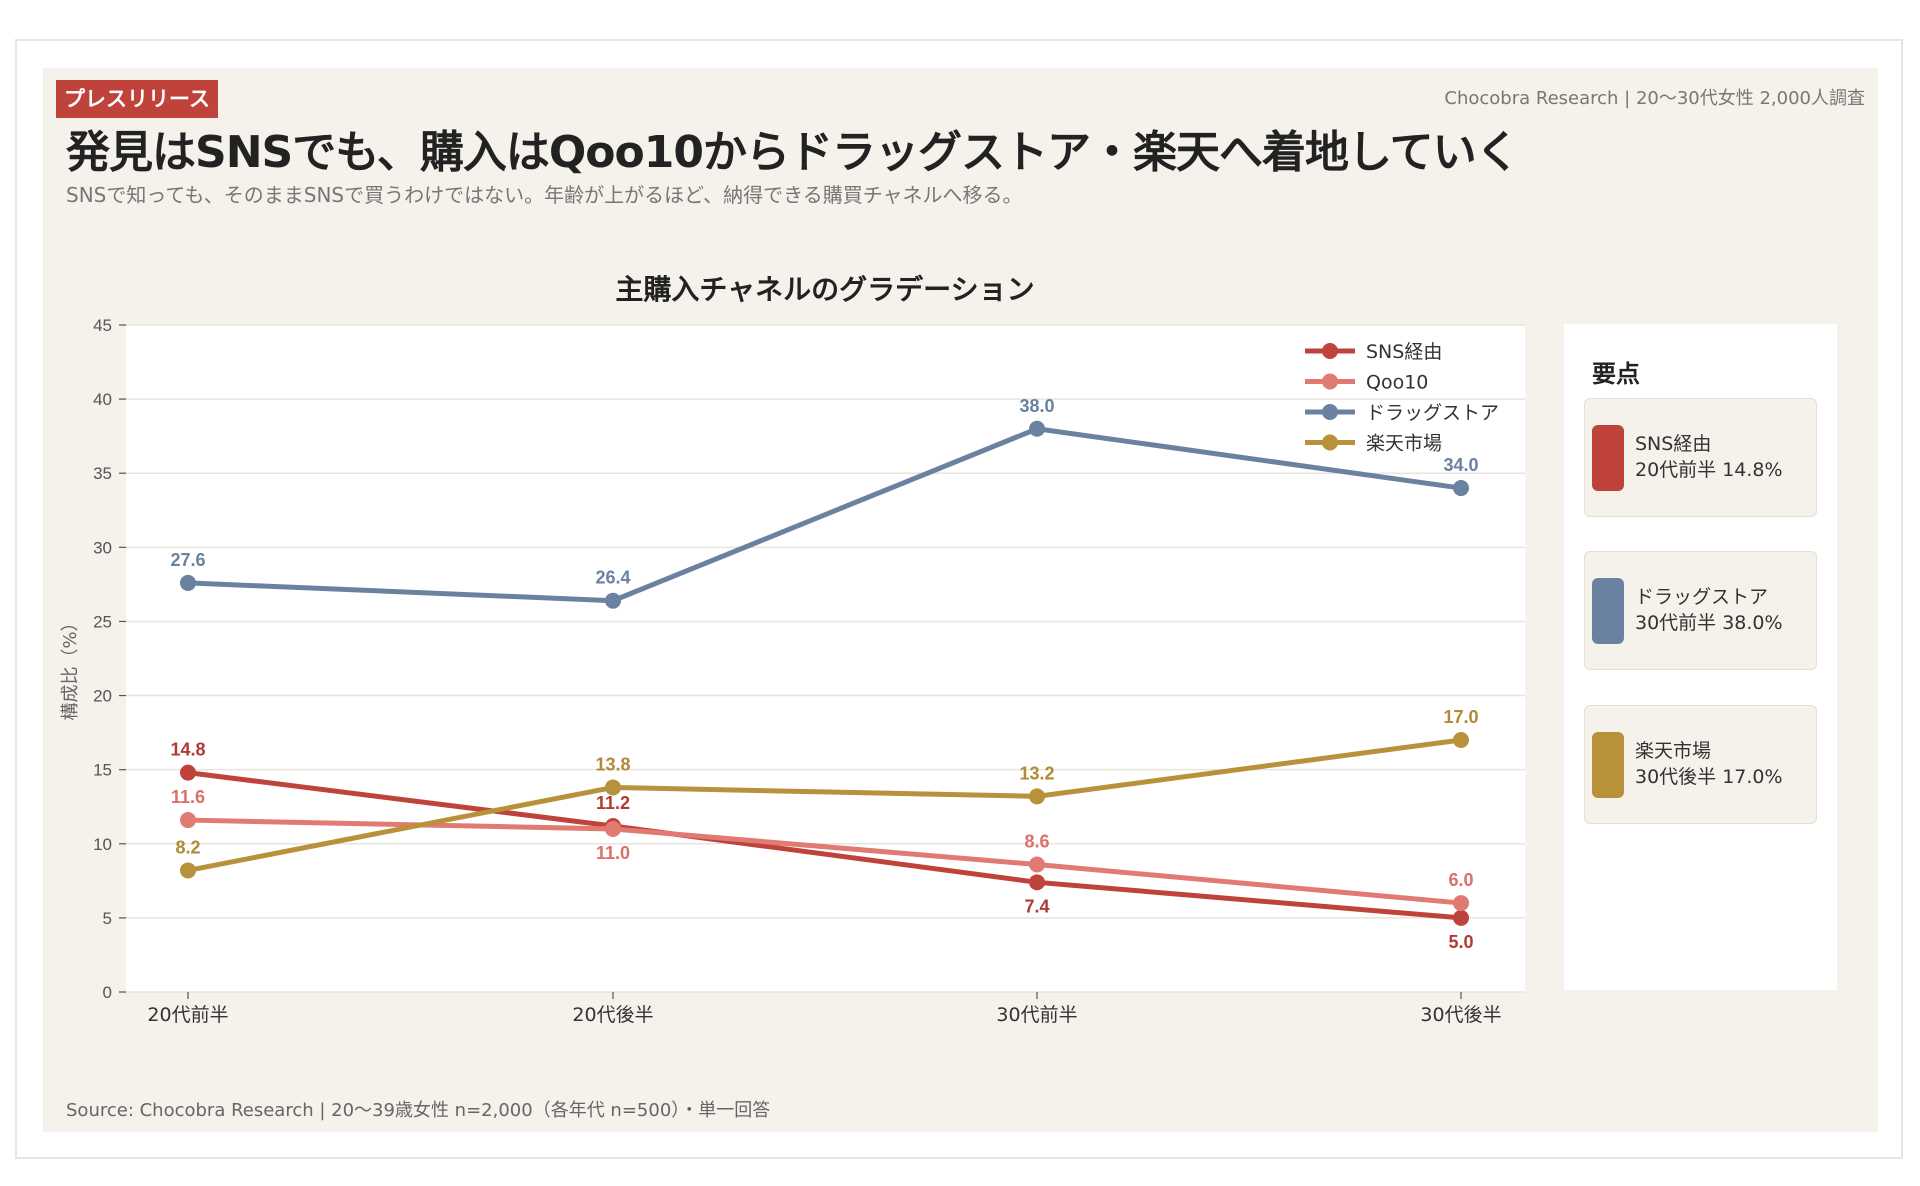 The width and height of the screenshot is (1920, 1186). I want to click on x-tick-label: 30代前半, so click(1036, 1015).